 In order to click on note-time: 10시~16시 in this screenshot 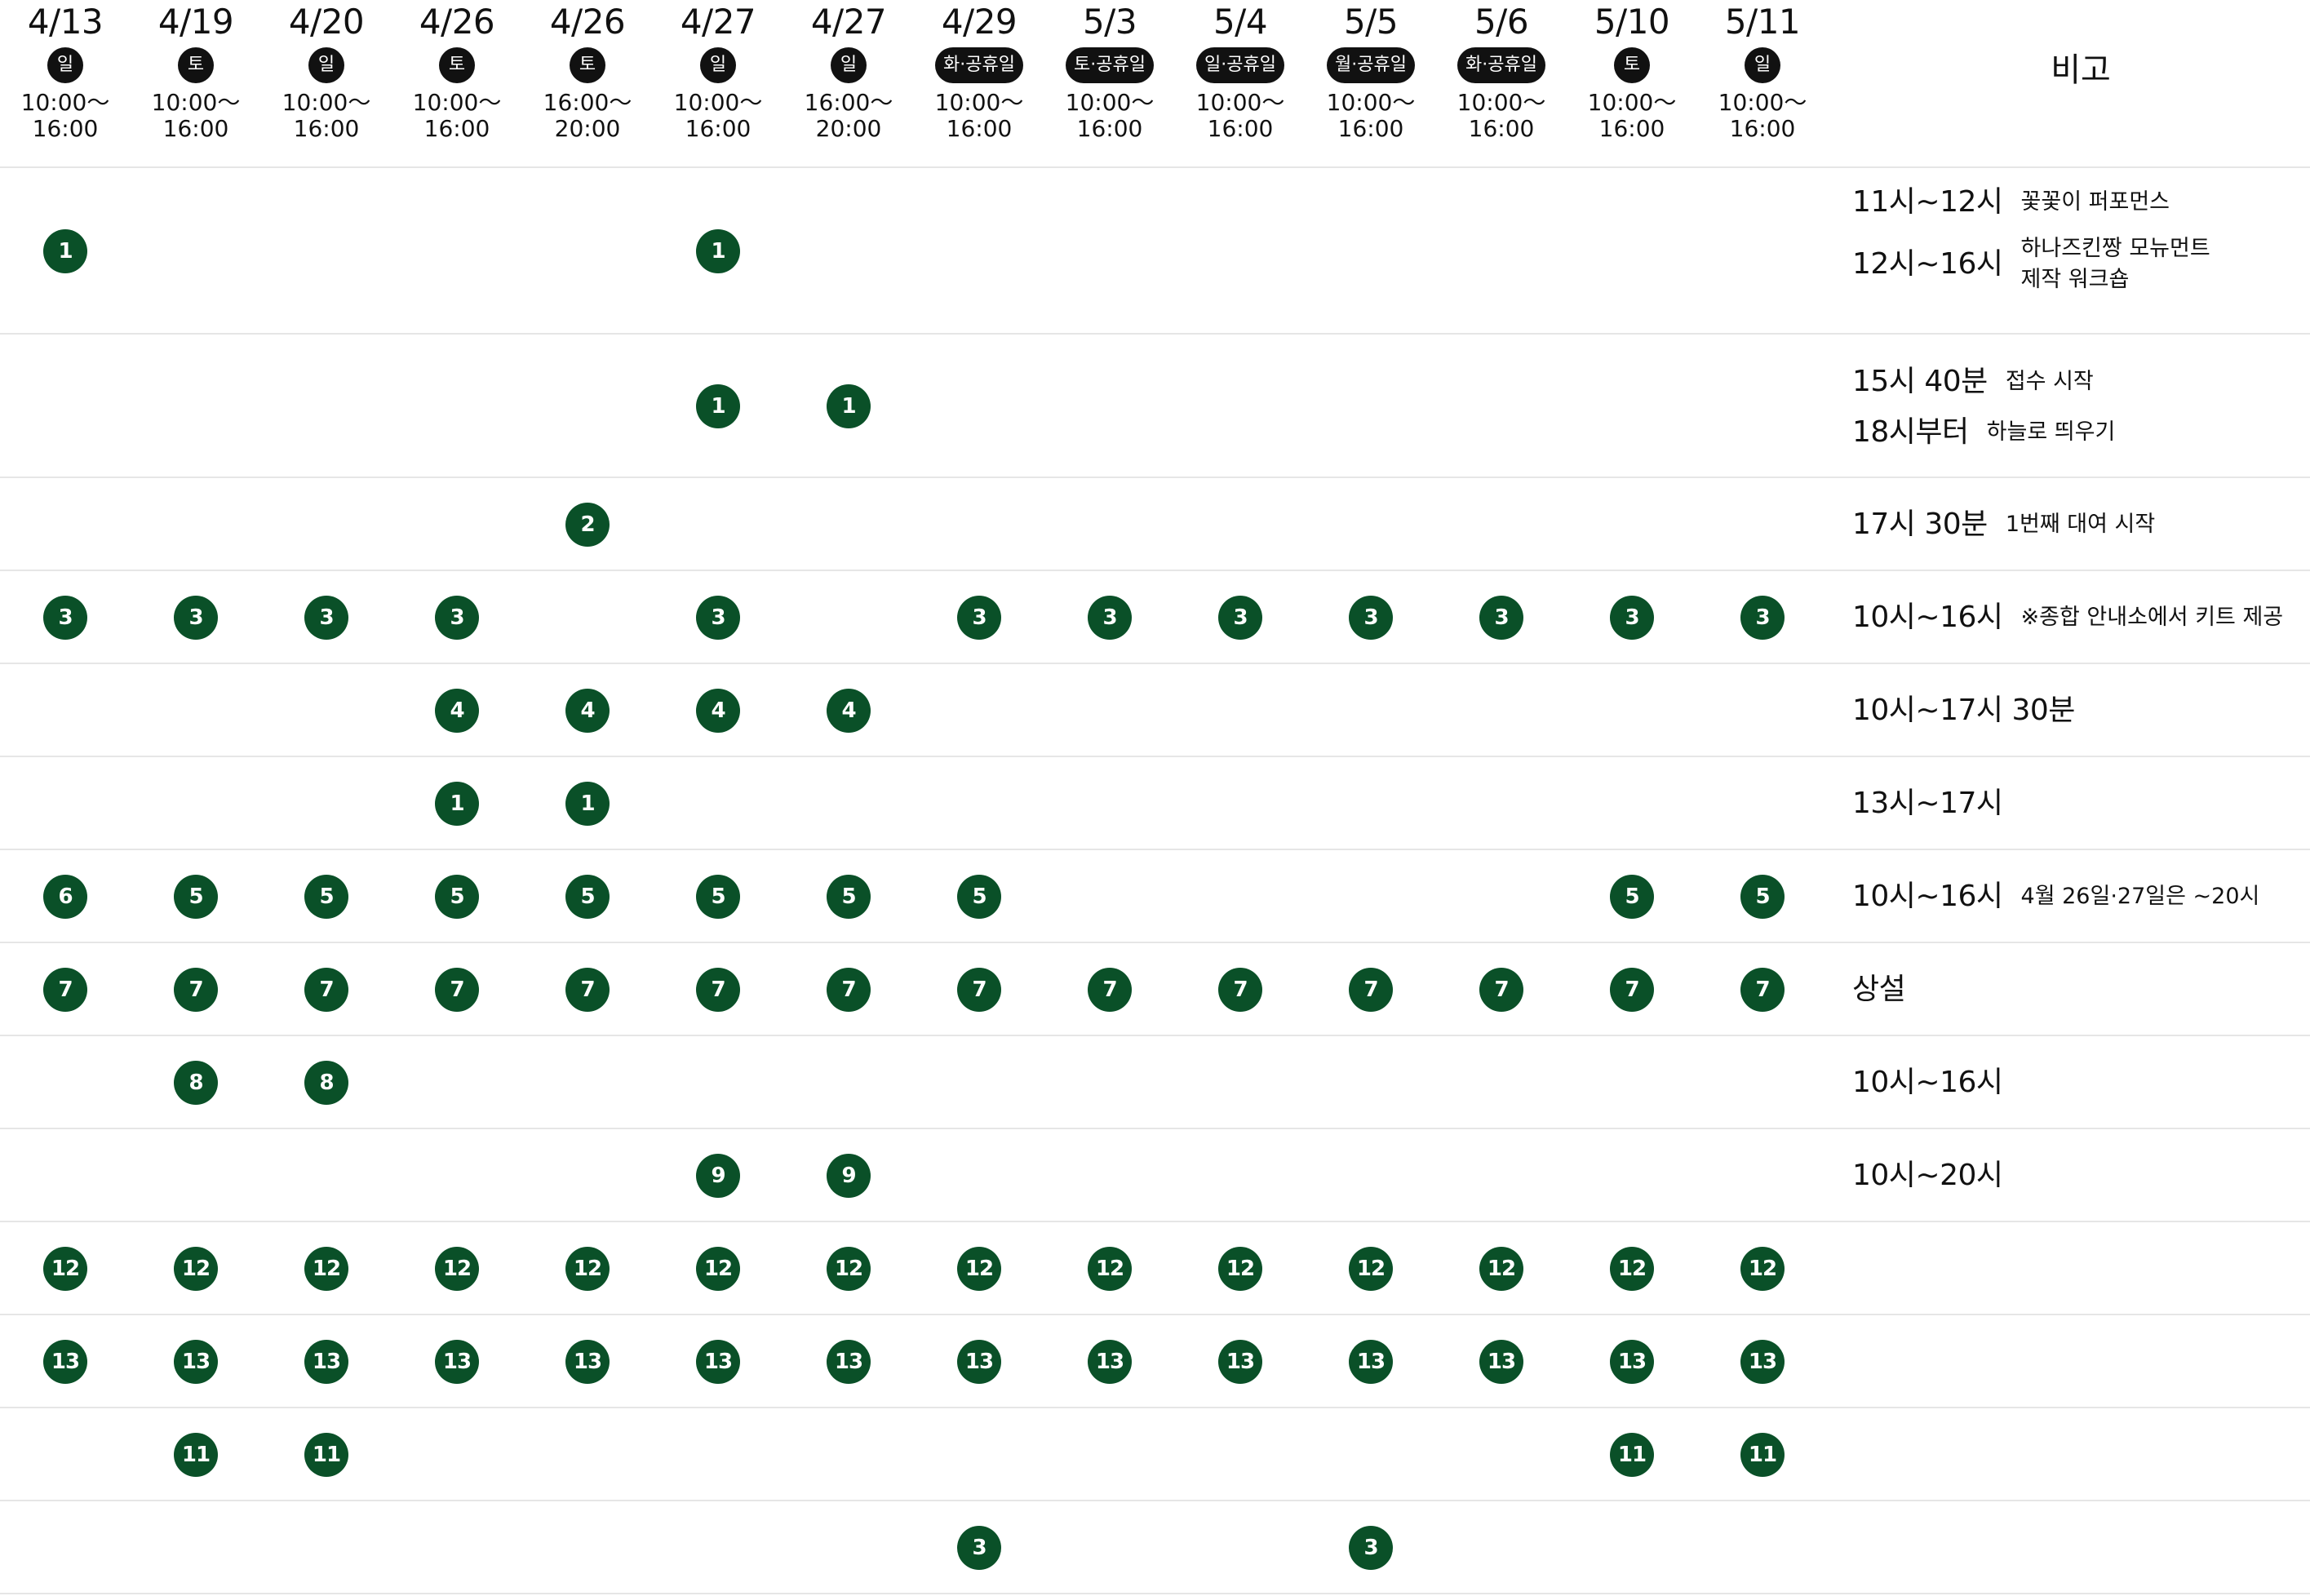, I will do `click(1927, 617)`.